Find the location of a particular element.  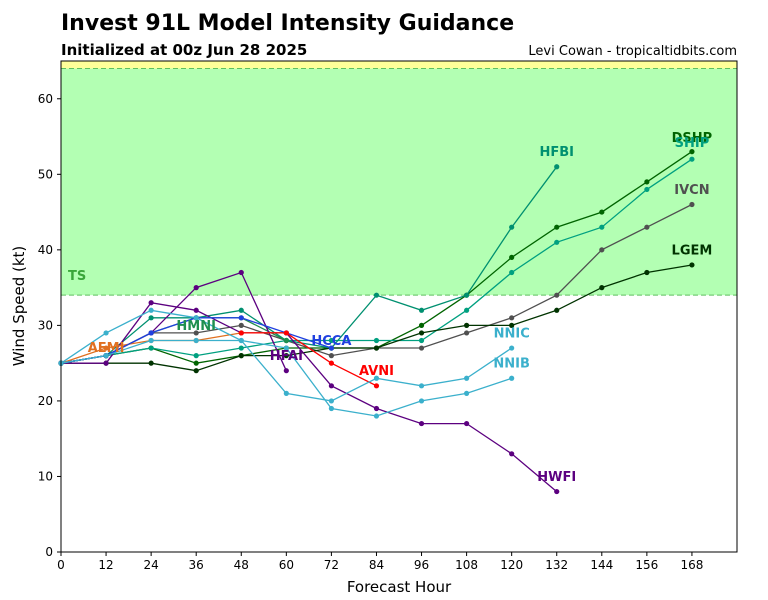

model-label-nnic: NNIC is located at coordinates (512, 333).